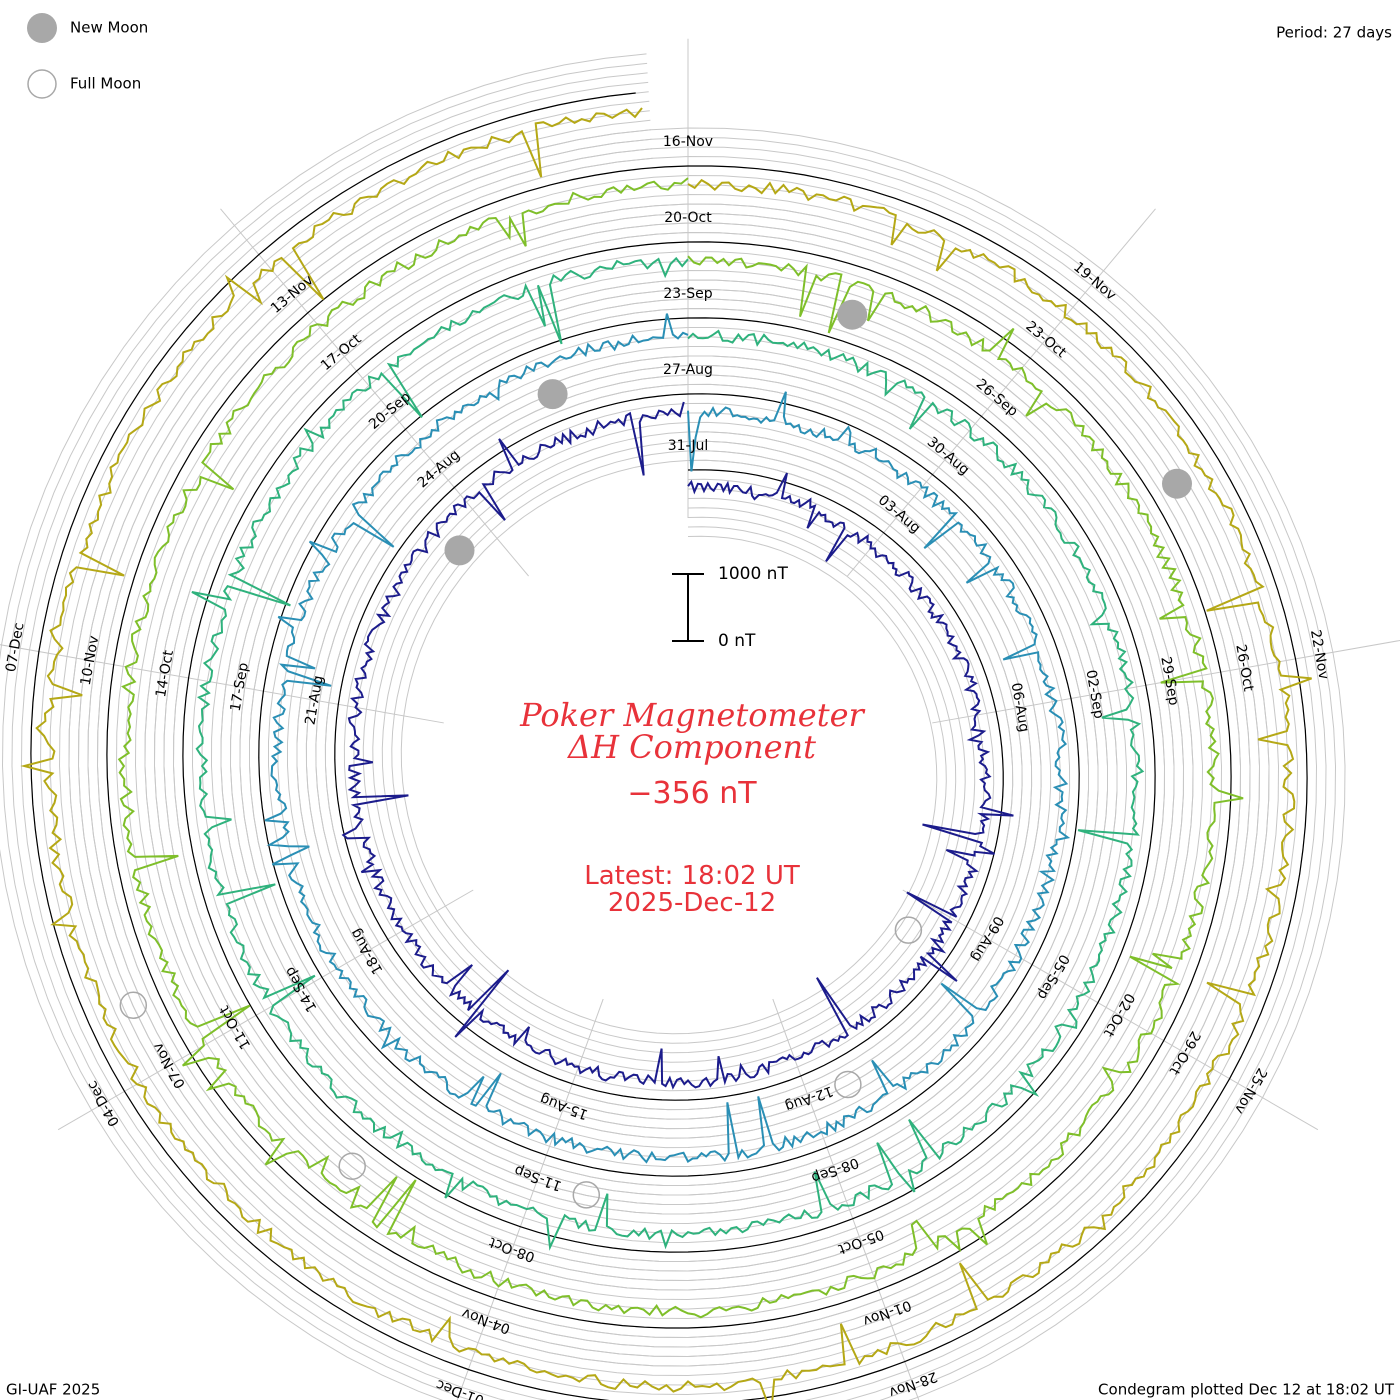  I want to click on date-label: 11-Oct, so click(235, 1027).